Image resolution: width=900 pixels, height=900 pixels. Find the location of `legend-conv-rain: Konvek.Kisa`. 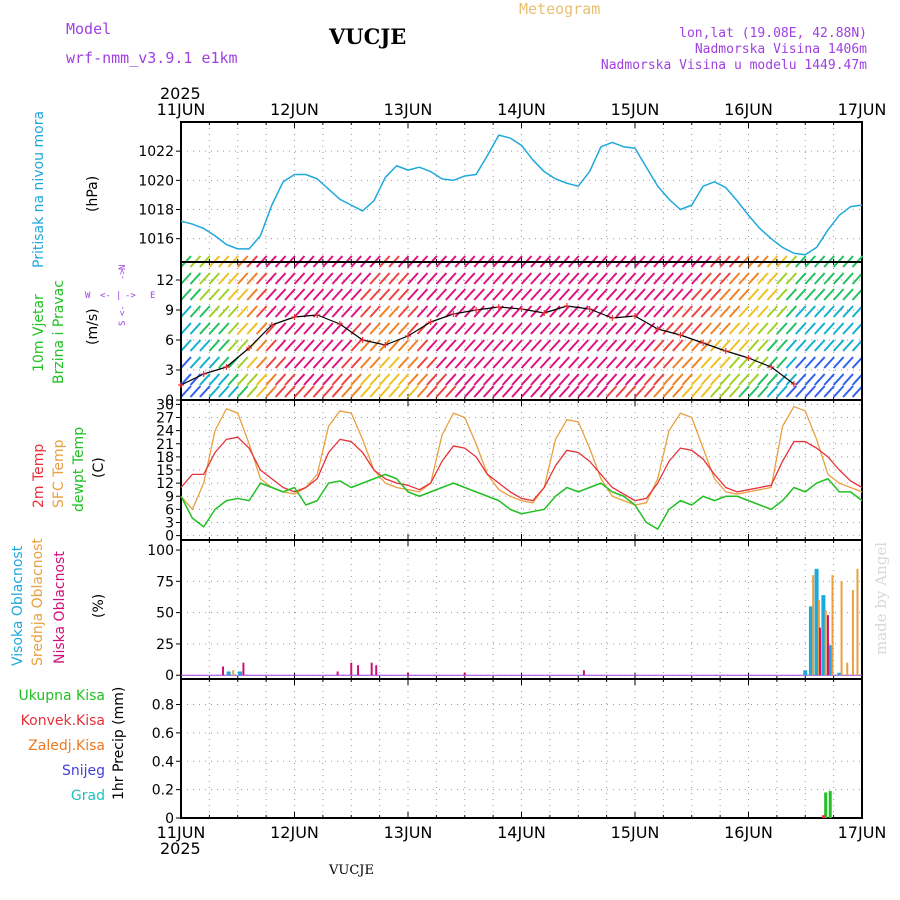

legend-conv-rain: Konvek.Kisa is located at coordinates (63, 721).